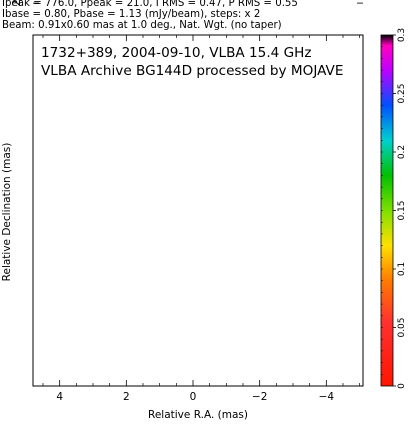 The width and height of the screenshot is (409, 424). Describe the element at coordinates (402, 93) in the screenshot. I see `colorbar-tick-label: 0.25` at that location.